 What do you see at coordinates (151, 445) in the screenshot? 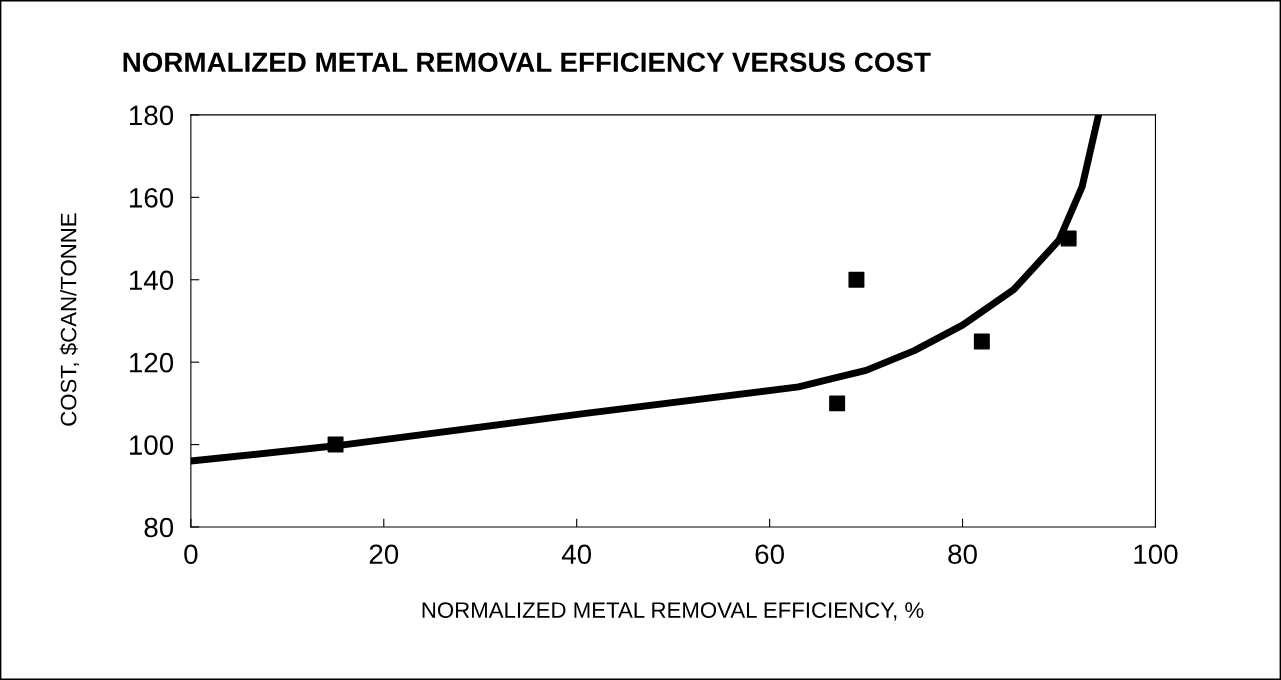
I see `y-tick-label: 100` at bounding box center [151, 445].